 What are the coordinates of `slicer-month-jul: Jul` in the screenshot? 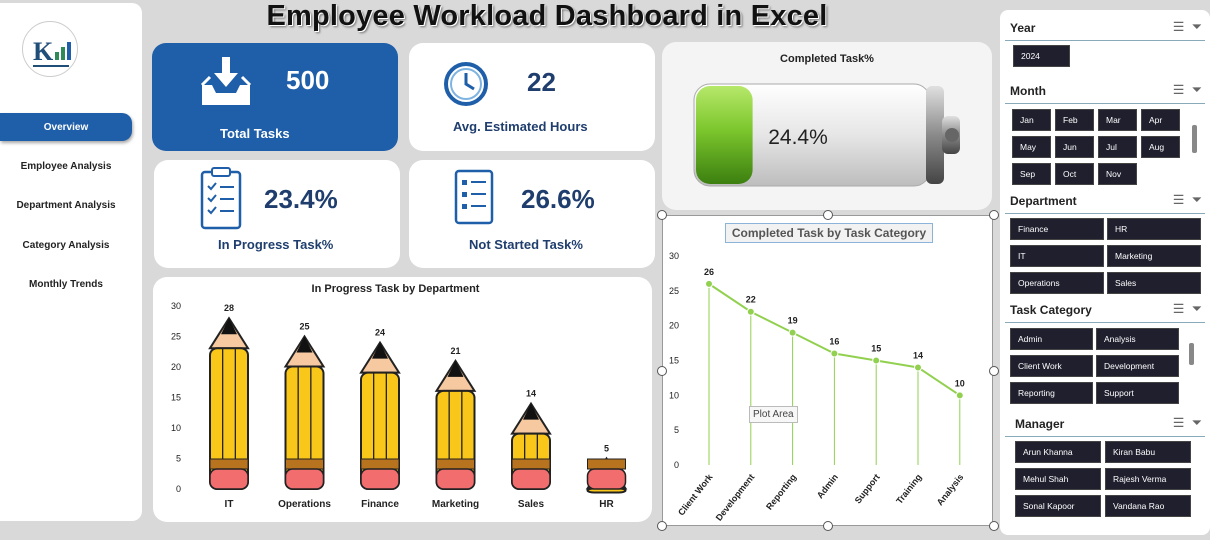 It's located at (1117, 147).